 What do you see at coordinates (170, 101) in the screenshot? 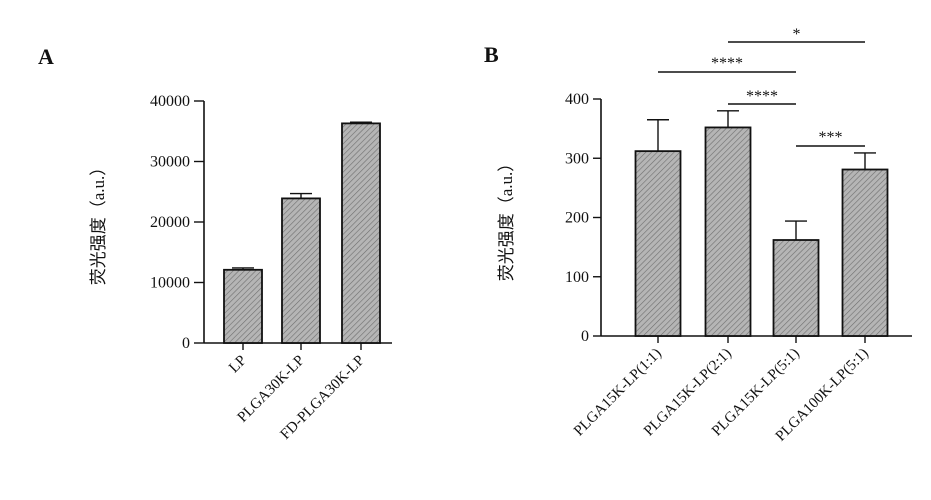
I see `a-y-tick-label: 40000` at bounding box center [170, 101].